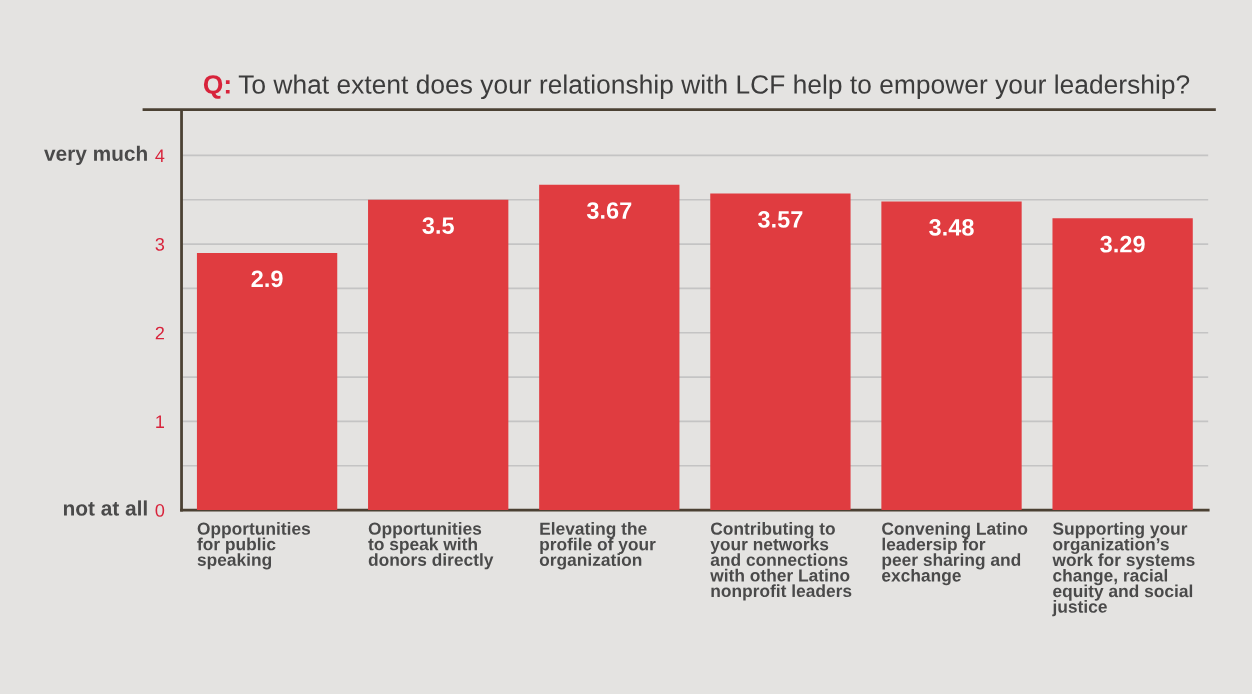  Describe the element at coordinates (160, 421) in the screenshot. I see `y-tick-label: 1` at that location.